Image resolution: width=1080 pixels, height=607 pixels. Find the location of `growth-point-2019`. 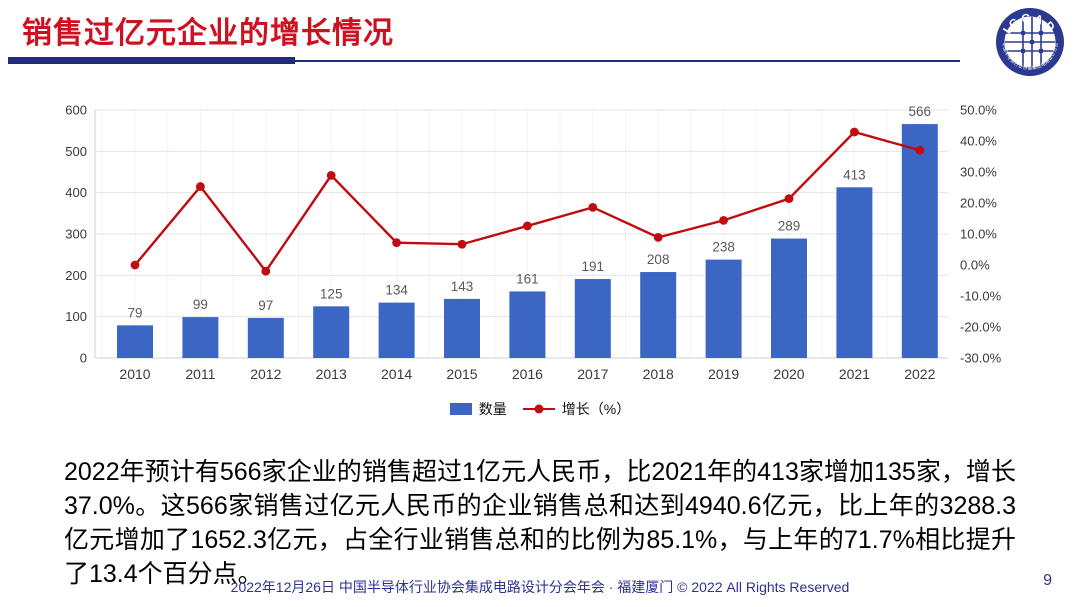

growth-point-2019 is located at coordinates (723, 220).